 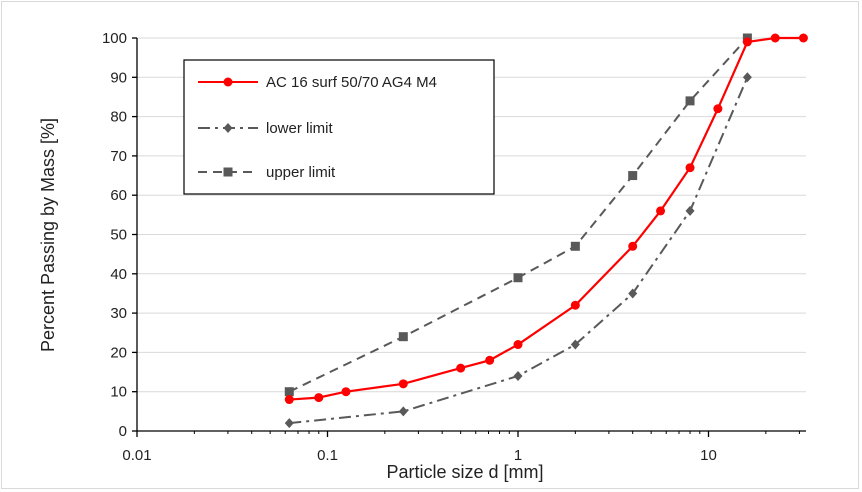 I want to click on legend-entry-2: upper limit, so click(x=267, y=172).